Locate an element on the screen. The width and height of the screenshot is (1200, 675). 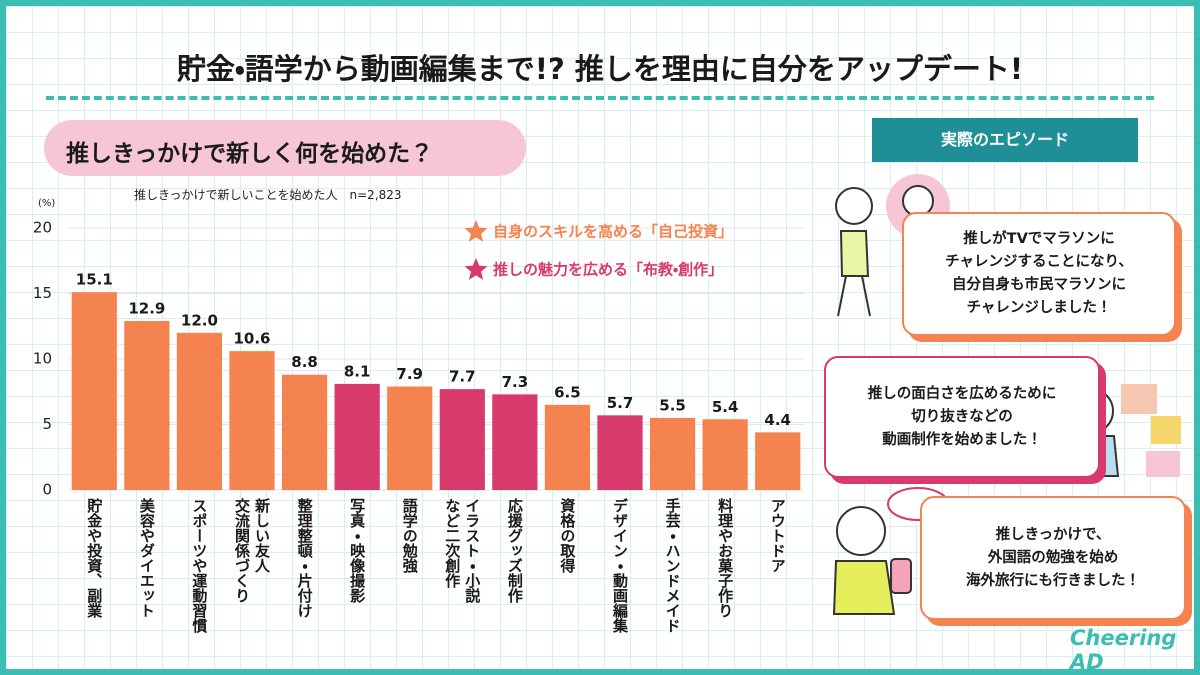
x-tick-label: イラスト・小説 など二次創作 is located at coordinates (462, 550).